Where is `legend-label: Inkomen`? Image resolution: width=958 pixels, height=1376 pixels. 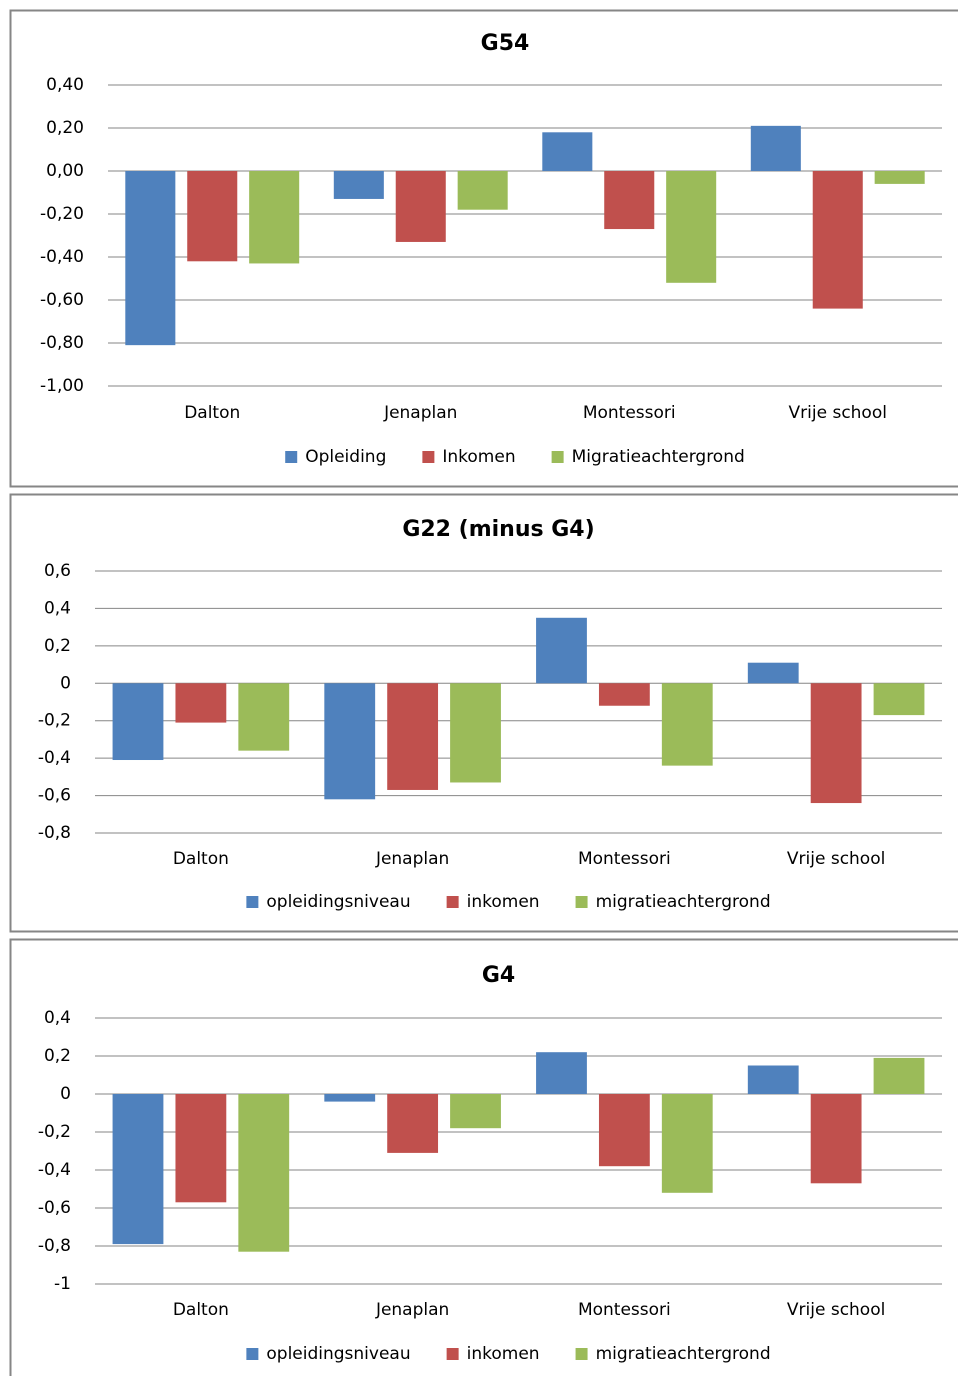
legend-label: Inkomen is located at coordinates (478, 457).